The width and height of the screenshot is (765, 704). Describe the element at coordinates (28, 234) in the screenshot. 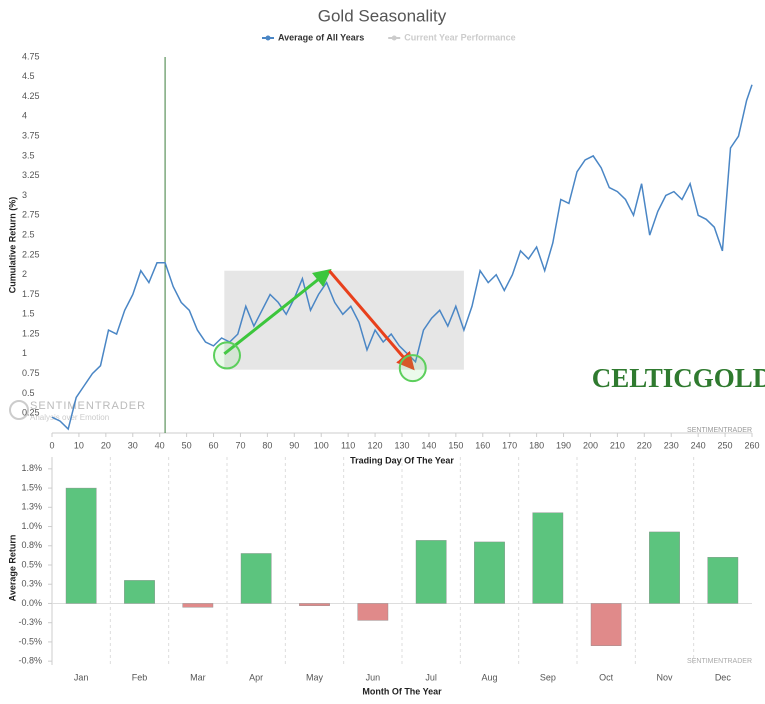

I see `y-tick-label: 2.5` at that location.